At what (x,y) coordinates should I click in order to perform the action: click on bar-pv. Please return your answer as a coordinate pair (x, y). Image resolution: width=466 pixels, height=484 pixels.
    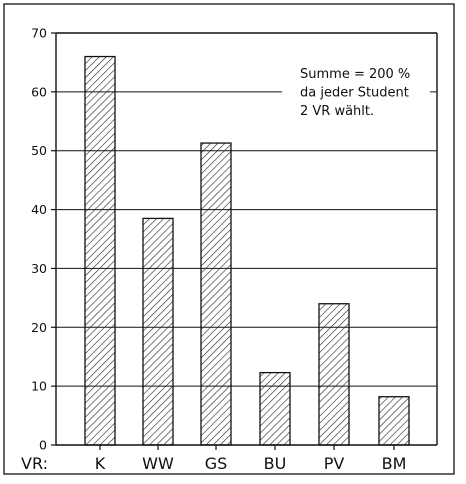
    Looking at the image, I should click on (334, 374).